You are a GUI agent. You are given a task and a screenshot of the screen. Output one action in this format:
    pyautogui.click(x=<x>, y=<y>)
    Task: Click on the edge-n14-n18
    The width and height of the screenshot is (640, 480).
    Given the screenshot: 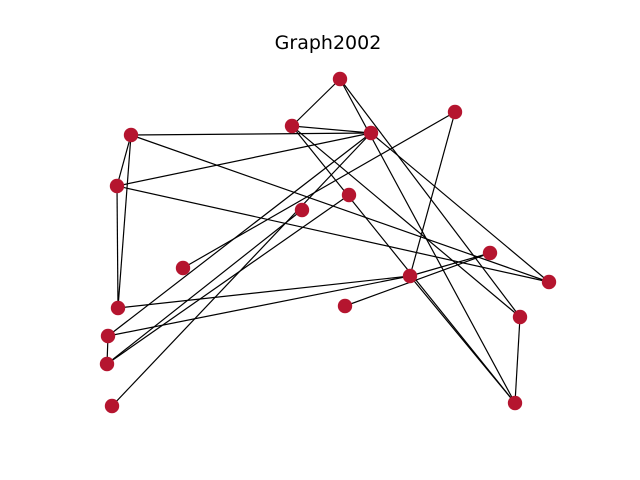 What is the action you would take?
    pyautogui.click(x=517, y=360)
    